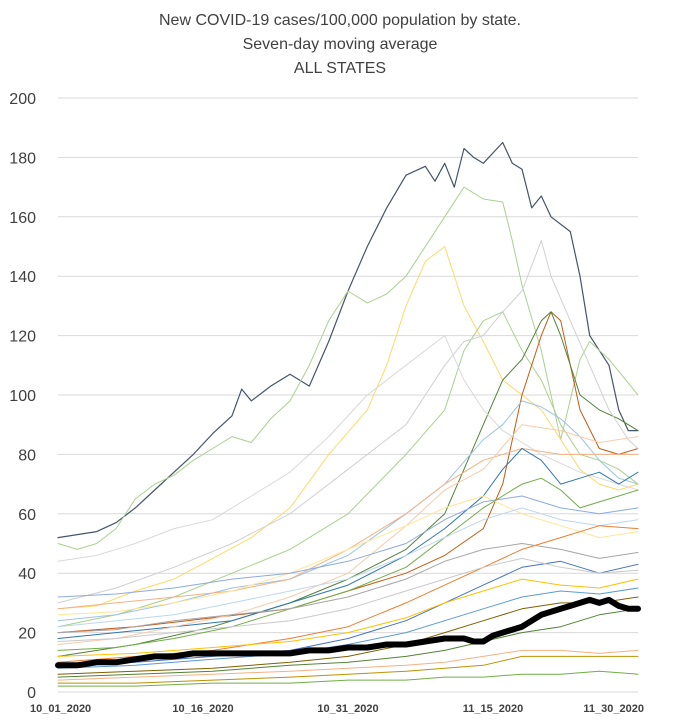  I want to click on x-tick-label: 10_16_2020, so click(202, 709).